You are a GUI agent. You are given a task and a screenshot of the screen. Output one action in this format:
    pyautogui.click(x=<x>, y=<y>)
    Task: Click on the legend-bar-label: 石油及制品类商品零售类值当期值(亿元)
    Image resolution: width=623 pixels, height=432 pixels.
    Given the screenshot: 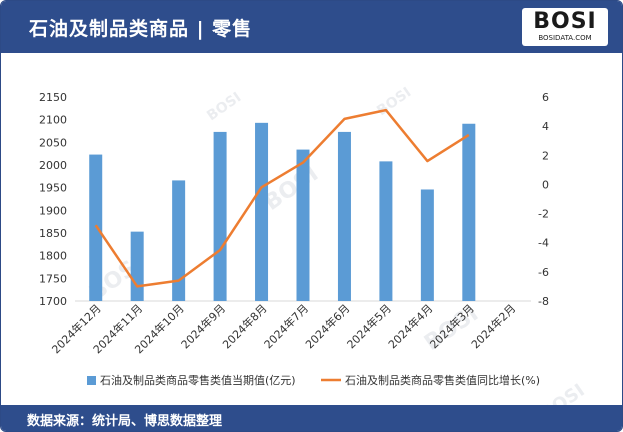 What is the action you would take?
    pyautogui.click(x=198, y=380)
    